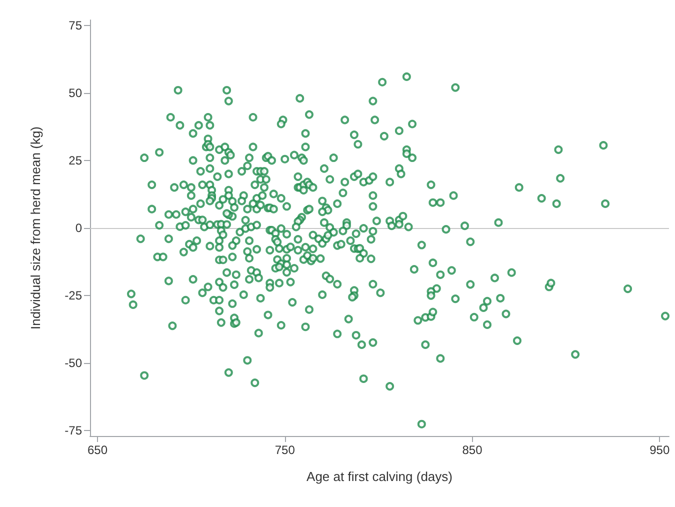 The image size is (675, 507). What do you see at coordinates (660, 450) in the screenshot?
I see `x-tick-label: 950` at bounding box center [660, 450].